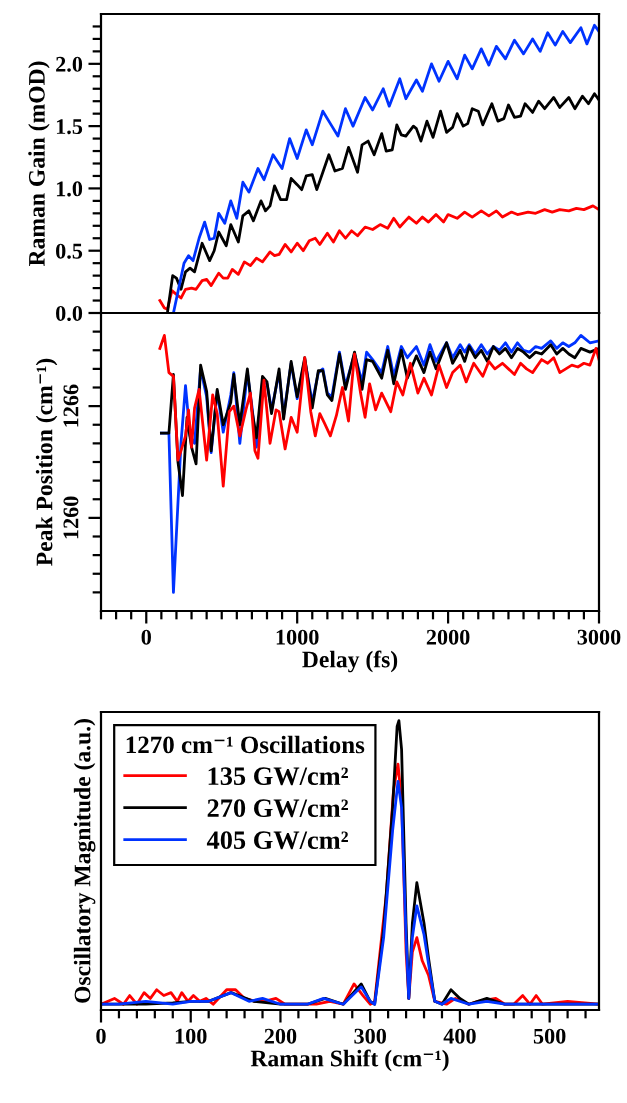 This screenshot has width=627, height=1103. Describe the element at coordinates (191, 1036) in the screenshot. I see `x-tick-label: 100` at that location.